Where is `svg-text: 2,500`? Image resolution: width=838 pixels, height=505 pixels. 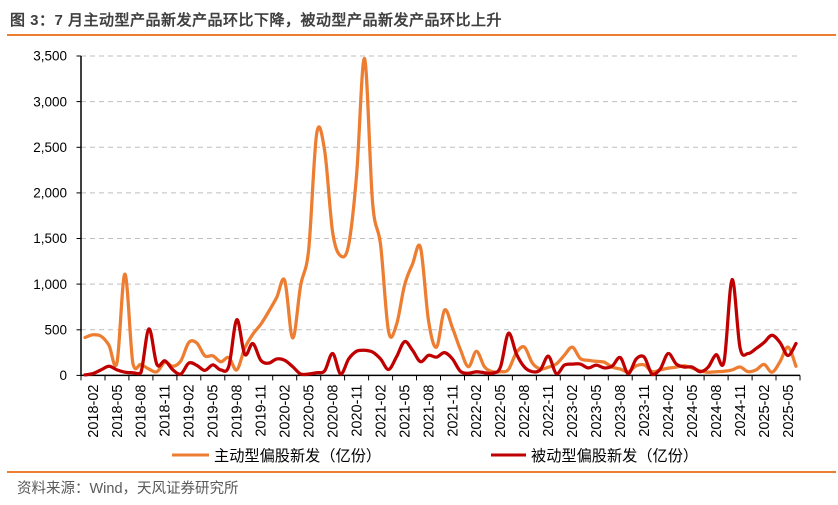
svg-text: 2,500 is located at coordinates (50, 147).